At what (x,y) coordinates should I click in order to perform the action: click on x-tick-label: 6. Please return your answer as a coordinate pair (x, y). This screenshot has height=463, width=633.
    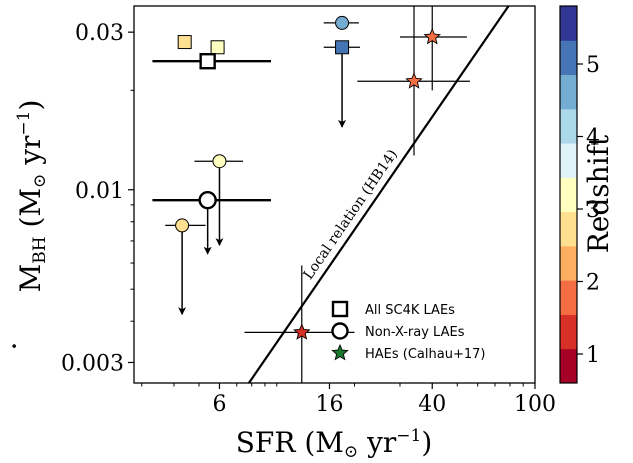
    Looking at the image, I should click on (219, 404).